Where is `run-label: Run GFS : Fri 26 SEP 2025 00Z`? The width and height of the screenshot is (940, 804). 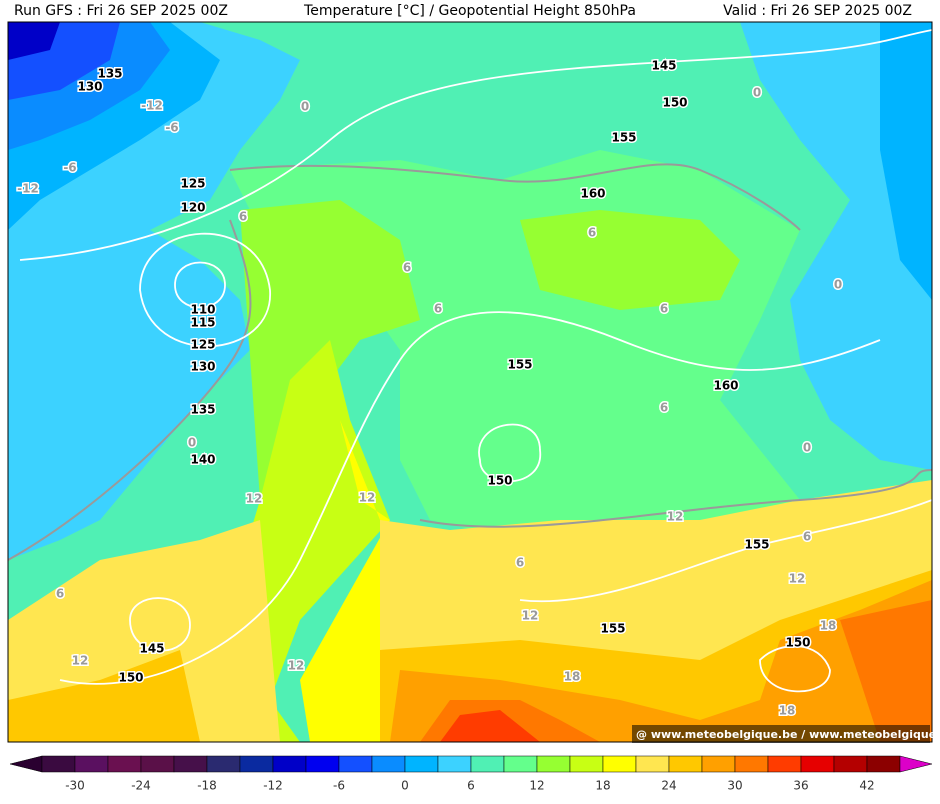
run-label: Run GFS : Fri 26 SEP 2025 00Z is located at coordinates (121, 11).